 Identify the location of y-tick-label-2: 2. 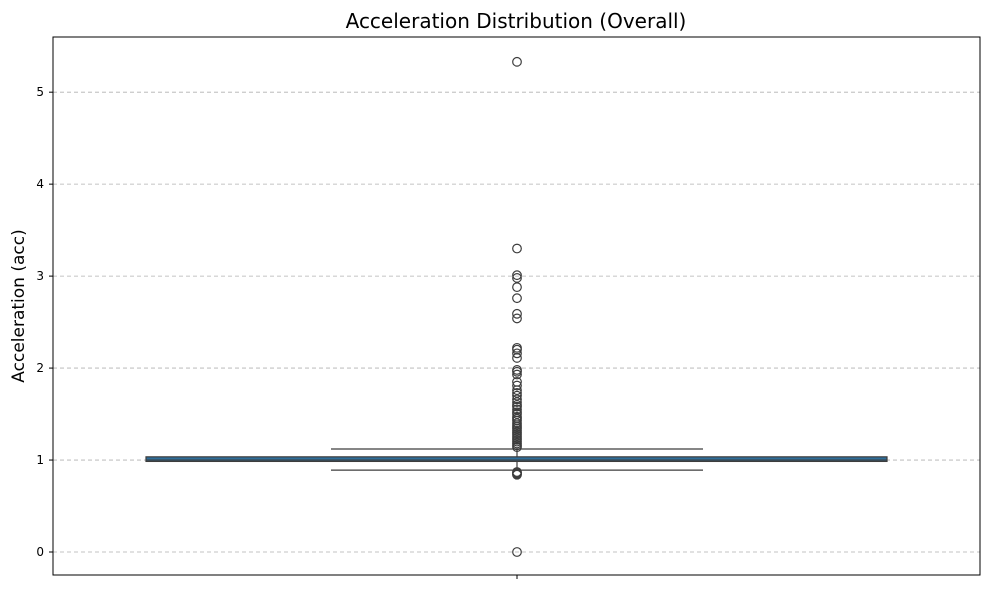
(40, 368).